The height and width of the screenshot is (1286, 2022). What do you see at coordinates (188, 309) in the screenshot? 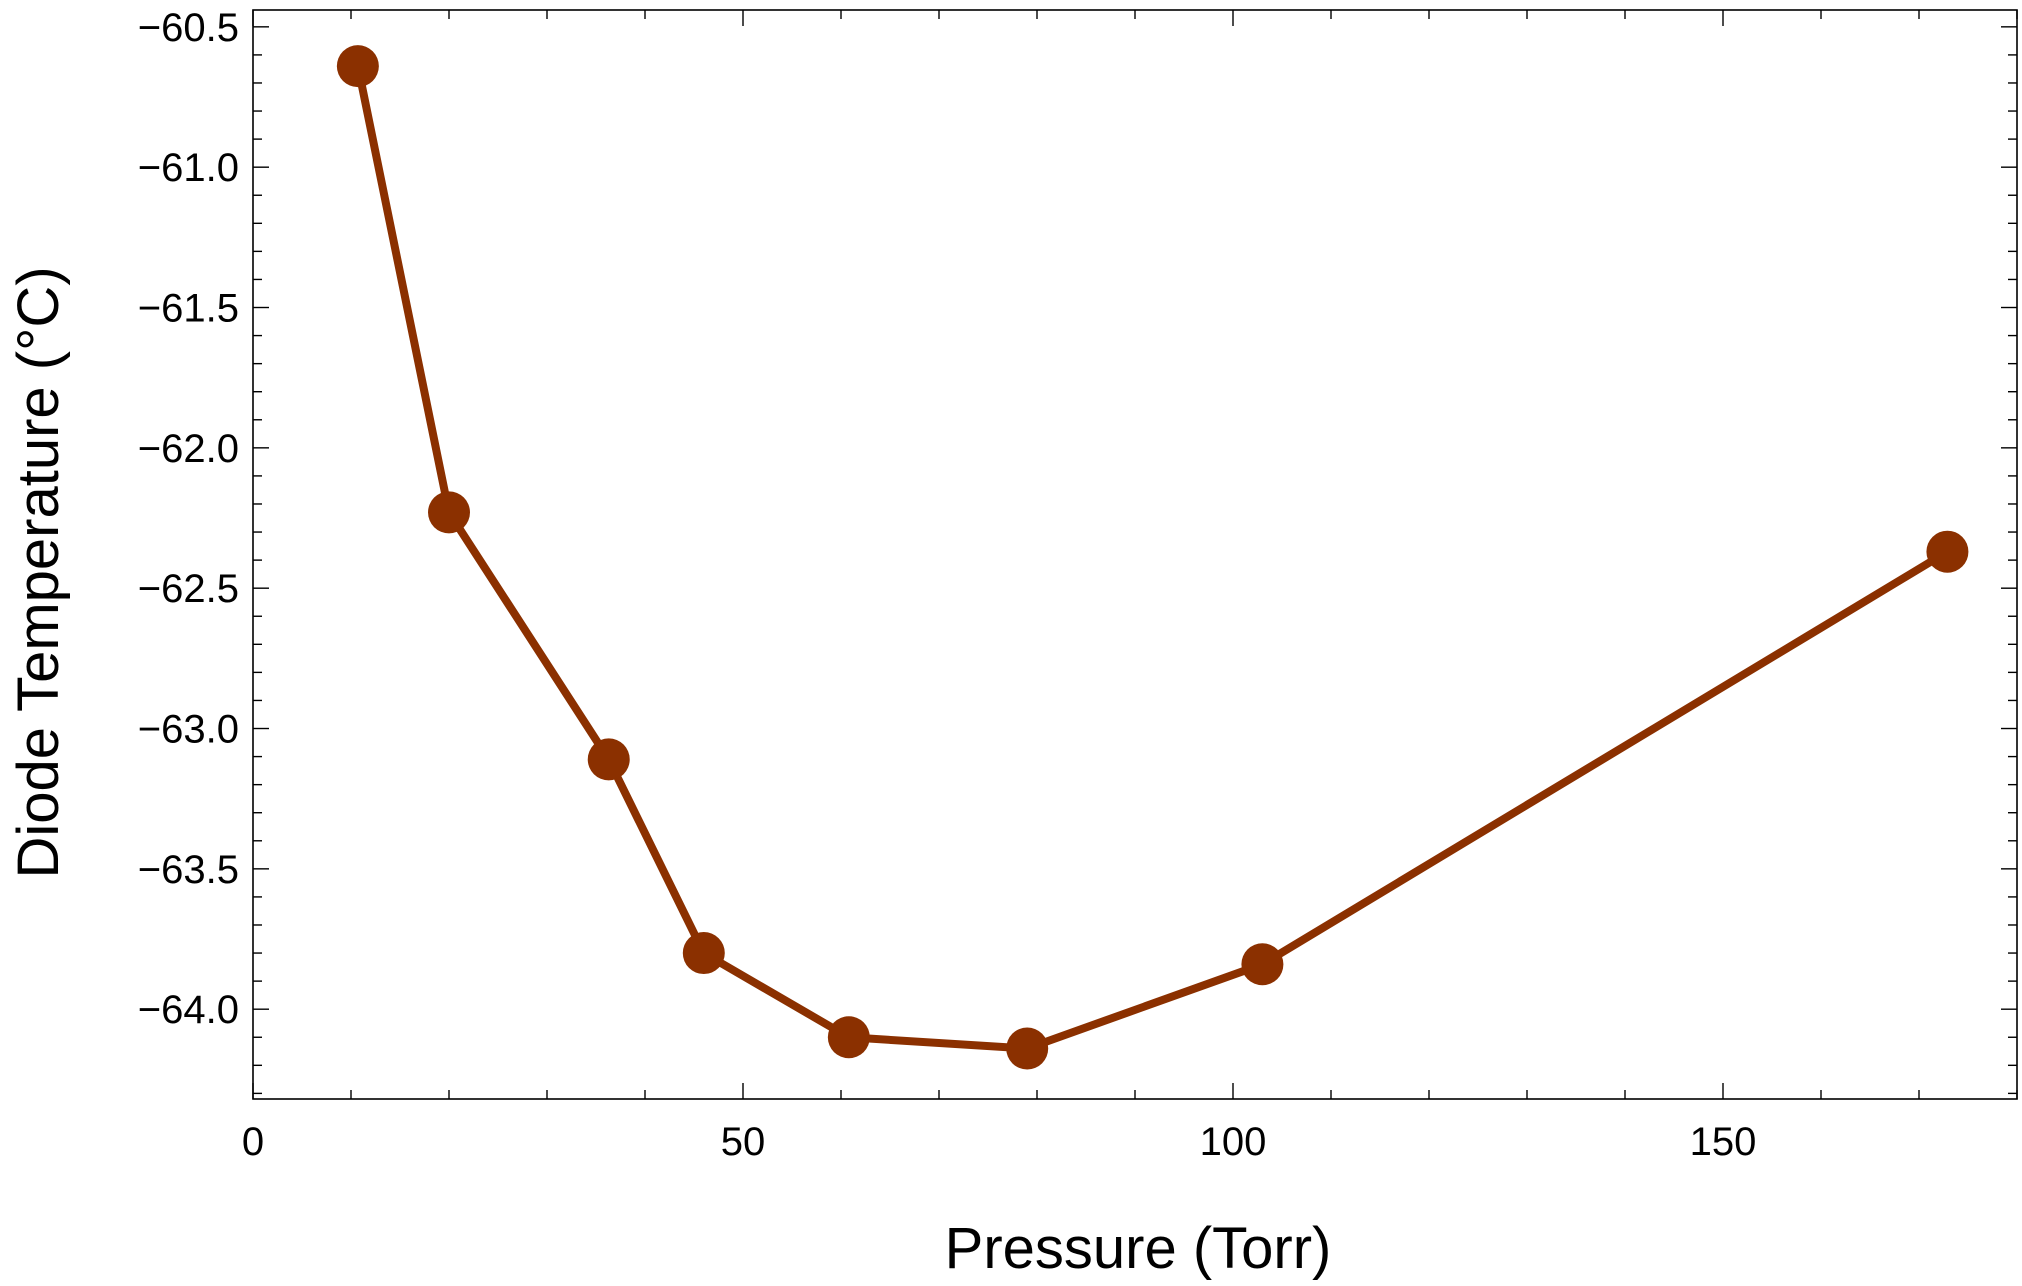
I see `y-tick-label: −61.5` at bounding box center [188, 309].